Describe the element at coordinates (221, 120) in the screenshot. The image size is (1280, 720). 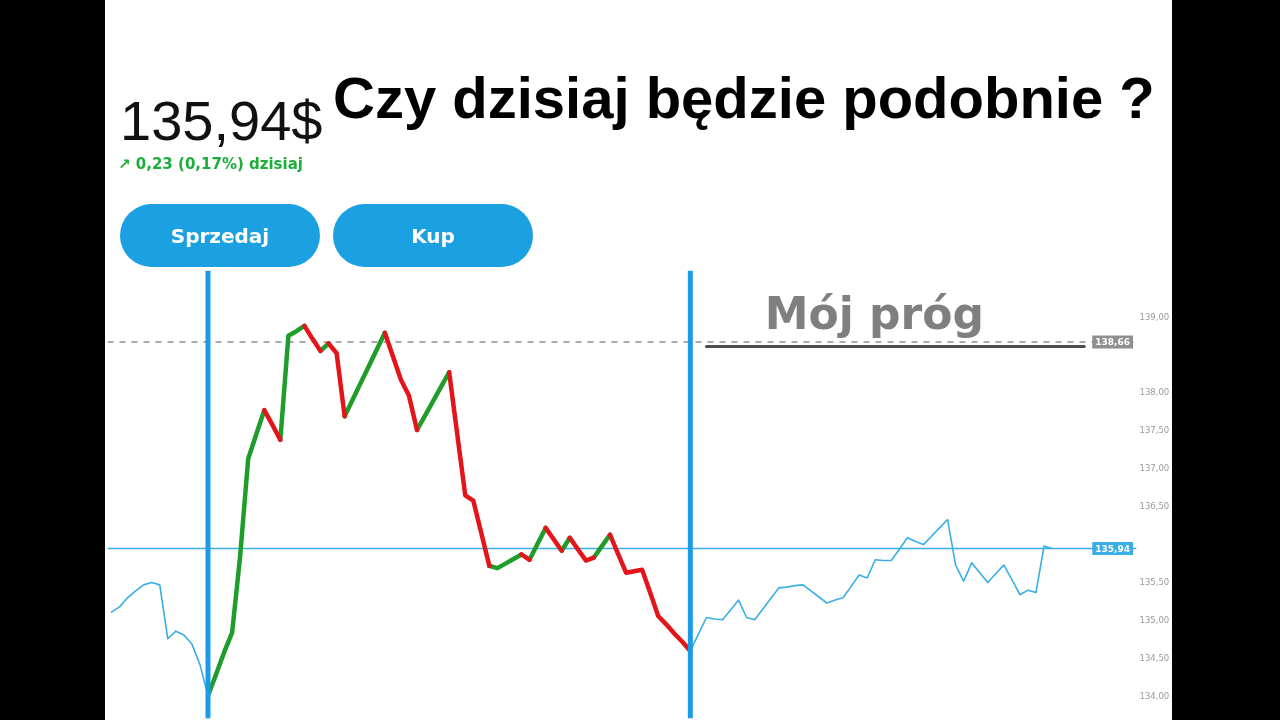
I see `text: 135,94$` at that location.